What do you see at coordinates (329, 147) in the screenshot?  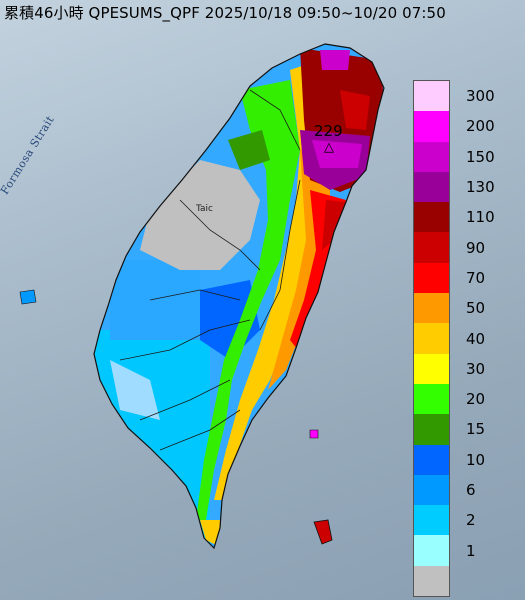 I see `peak-marker: △` at bounding box center [329, 147].